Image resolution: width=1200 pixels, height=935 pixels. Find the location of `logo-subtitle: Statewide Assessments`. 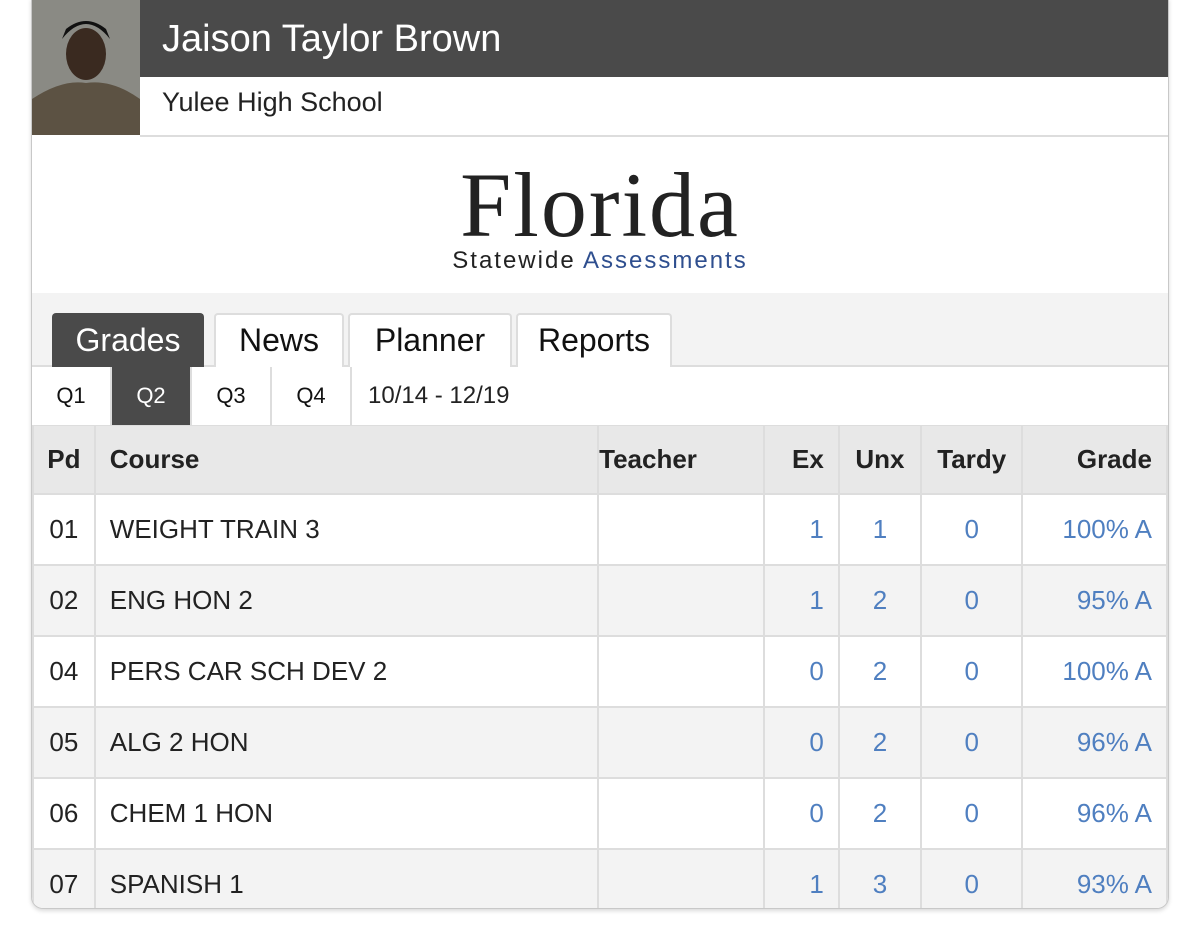

logo-subtitle: Statewide Assessments is located at coordinates (600, 261).